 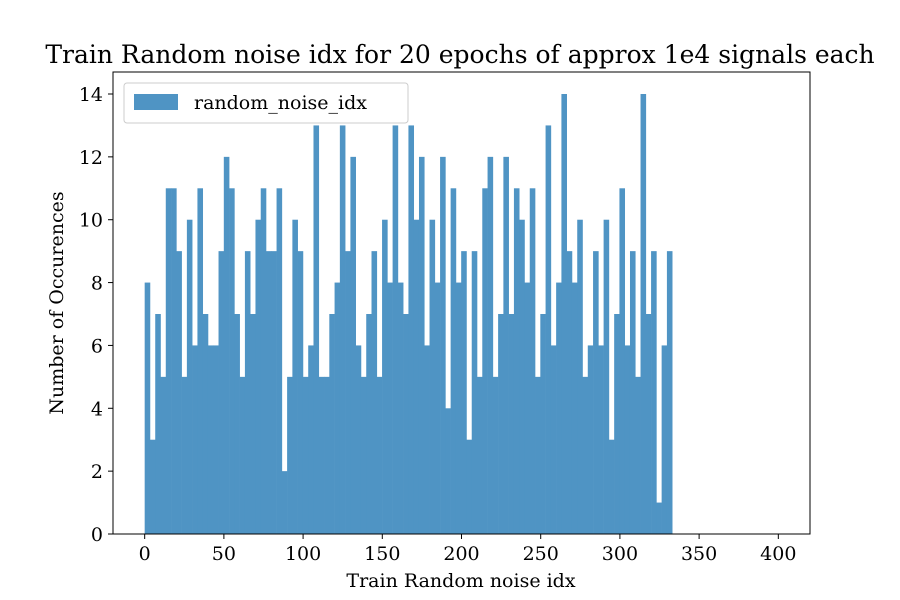 What do you see at coordinates (699, 554) in the screenshot?
I see `x-tick-label: 350` at bounding box center [699, 554].